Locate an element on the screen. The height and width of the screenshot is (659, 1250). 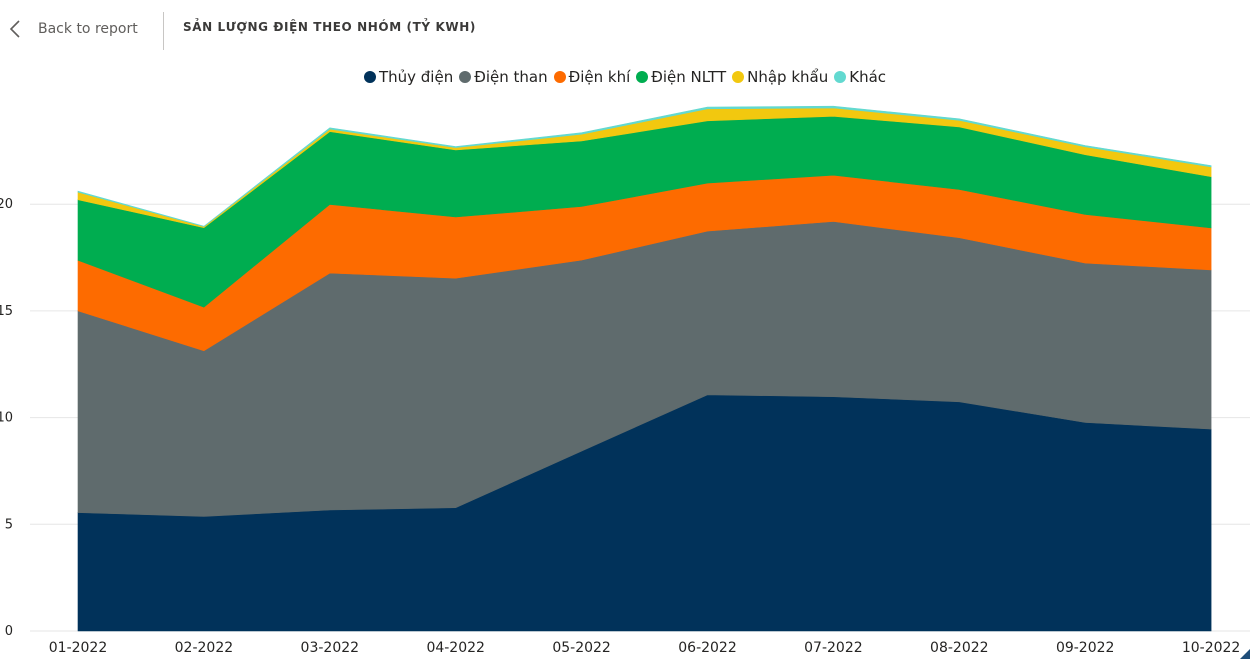
back-to-report-label: Back to report is located at coordinates (88, 29).